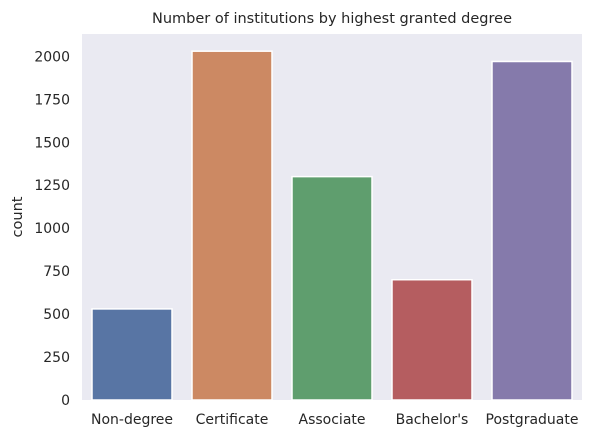 The width and height of the screenshot is (590, 442). What do you see at coordinates (332, 288) in the screenshot?
I see `bar-associate` at bounding box center [332, 288].